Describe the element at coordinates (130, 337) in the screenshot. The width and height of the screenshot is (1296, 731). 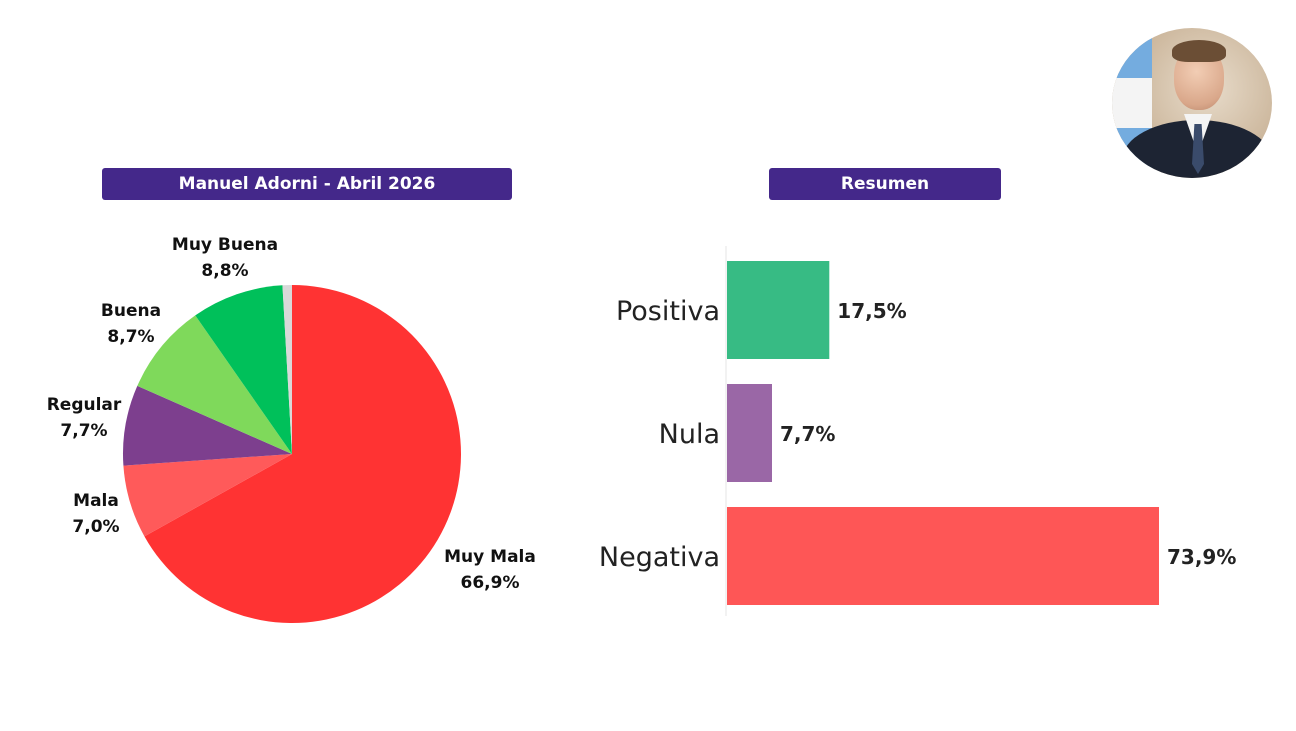
I see `pie-value-buena: 8,7%` at that location.